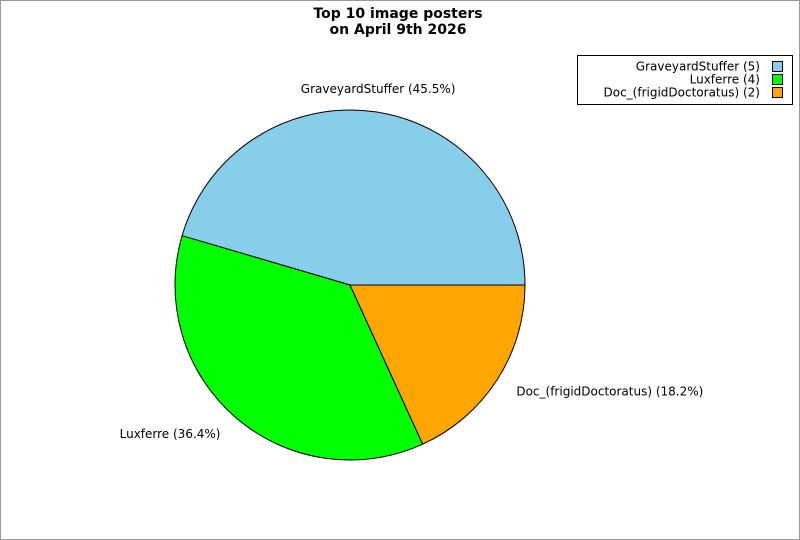 The height and width of the screenshot is (540, 800). What do you see at coordinates (698, 67) in the screenshot?
I see `legend-label: GraveyardStuffer (5)` at bounding box center [698, 67].